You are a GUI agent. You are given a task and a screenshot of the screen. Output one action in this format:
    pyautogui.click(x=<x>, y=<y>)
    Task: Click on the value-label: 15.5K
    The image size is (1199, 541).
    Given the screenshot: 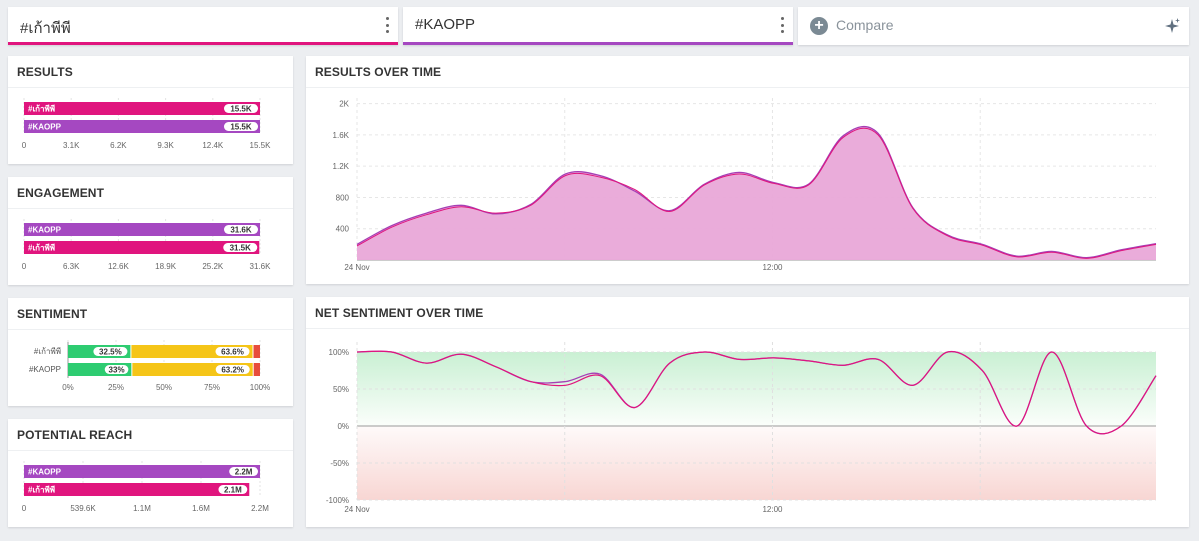 What is the action you would take?
    pyautogui.click(x=241, y=109)
    